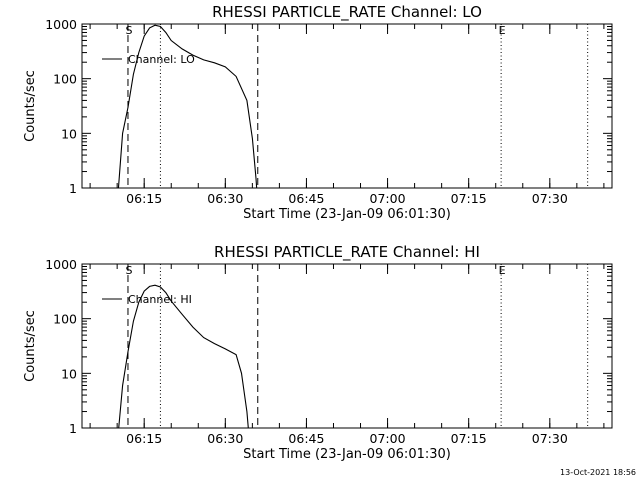 This screenshot has height=480, width=640. Describe the element at coordinates (160, 299) in the screenshot. I see `legend-label: Channel: HI` at that location.